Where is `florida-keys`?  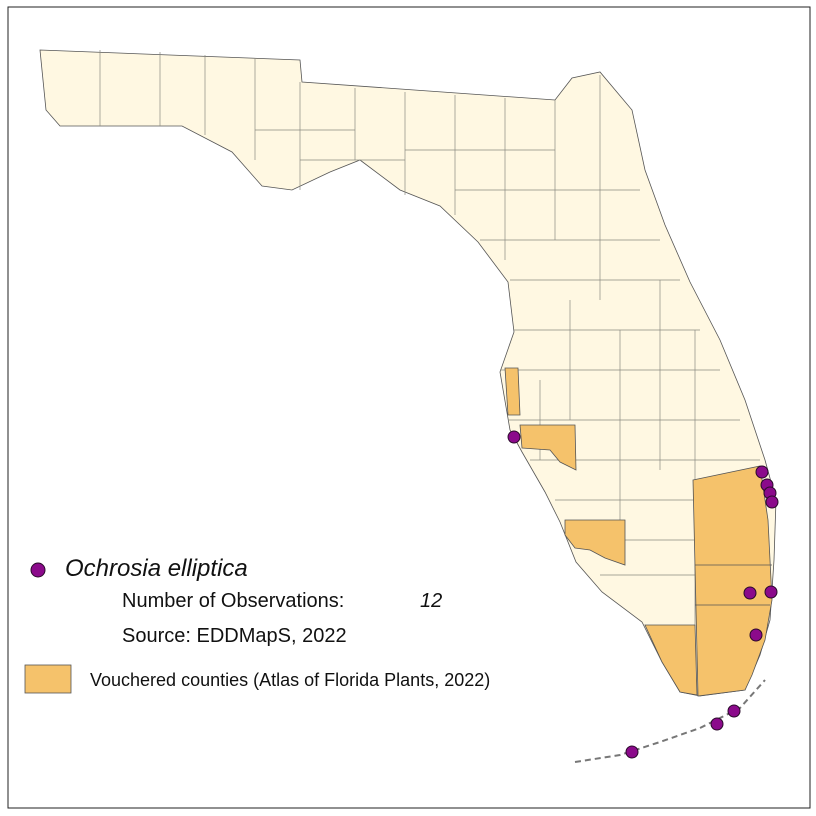
florida-keys is located at coordinates (670, 721).